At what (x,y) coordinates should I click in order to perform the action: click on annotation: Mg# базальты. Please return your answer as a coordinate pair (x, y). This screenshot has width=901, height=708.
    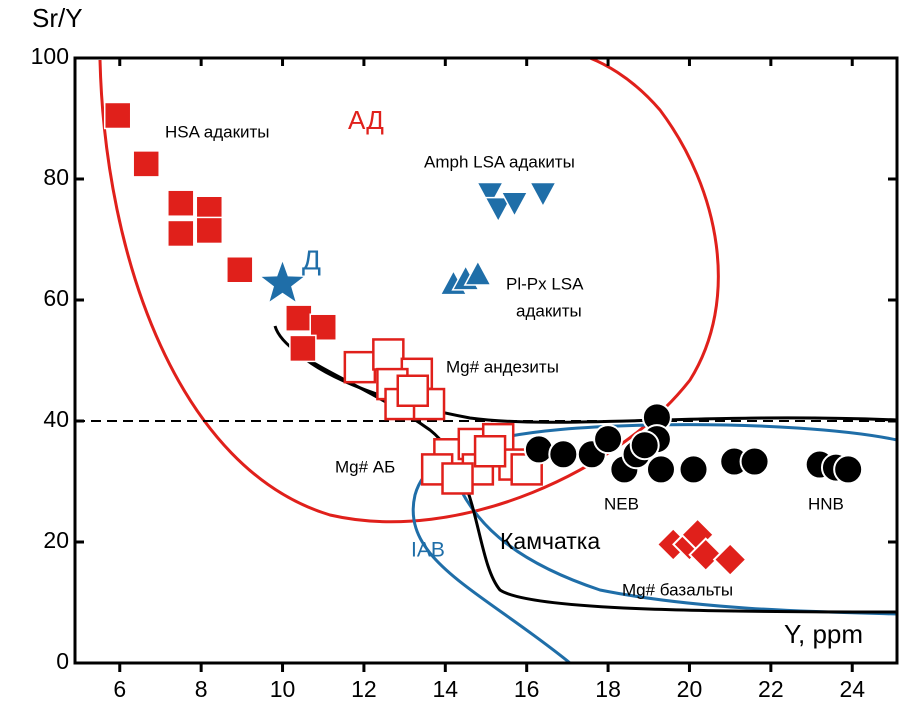
    Looking at the image, I should click on (677, 589).